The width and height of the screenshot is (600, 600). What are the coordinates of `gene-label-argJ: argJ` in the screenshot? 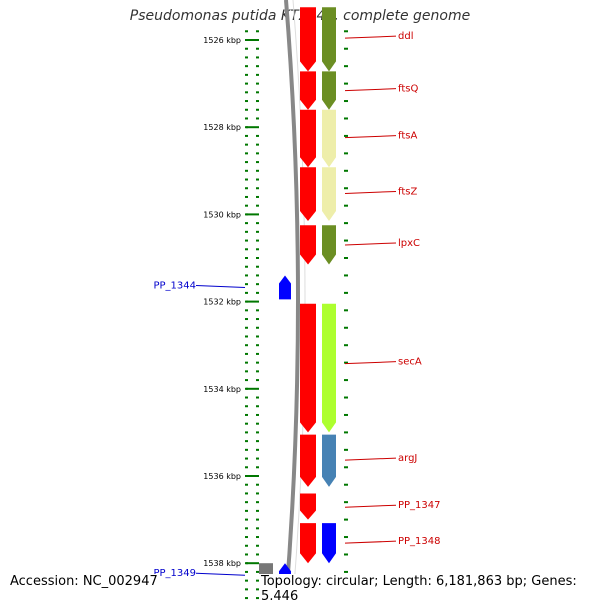 It's located at (407, 458).